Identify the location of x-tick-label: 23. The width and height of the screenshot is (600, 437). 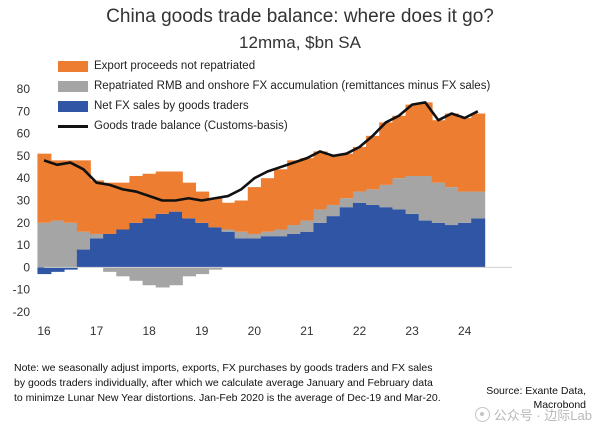
(412, 331).